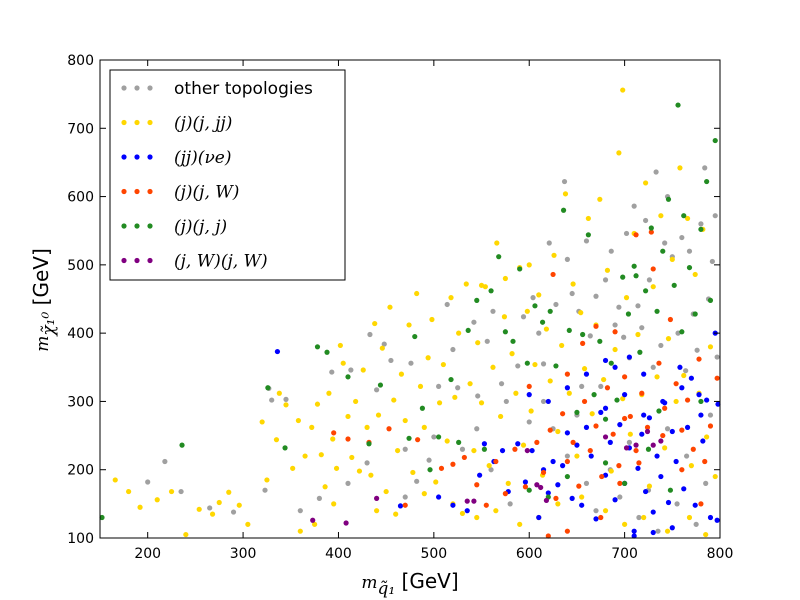  What do you see at coordinates (202, 158) in the screenshot?
I see `legend-label: (jj)(νe)` at bounding box center [202, 158].